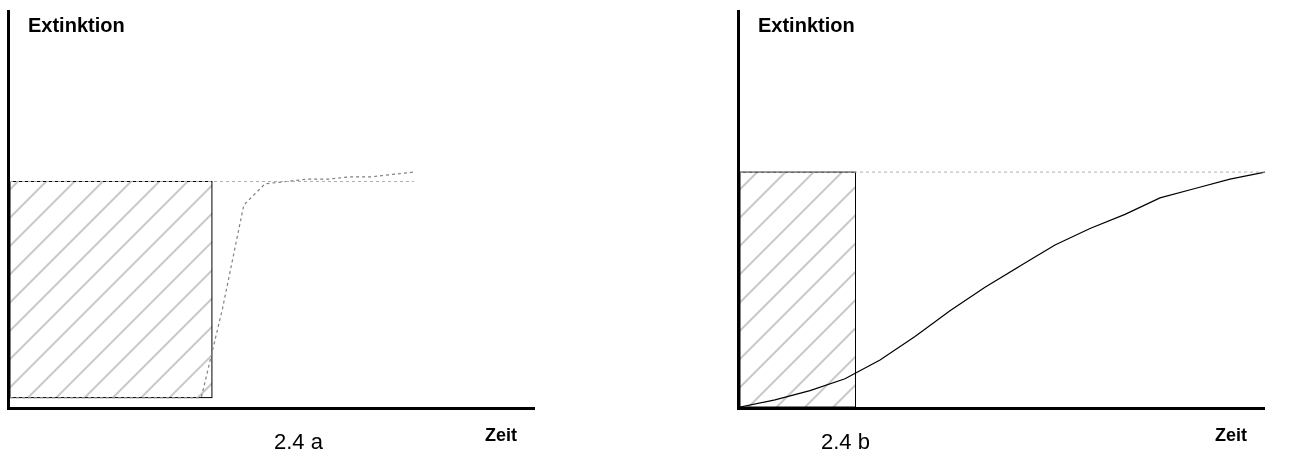  I want to click on text: 2.4 b, so click(845, 441).